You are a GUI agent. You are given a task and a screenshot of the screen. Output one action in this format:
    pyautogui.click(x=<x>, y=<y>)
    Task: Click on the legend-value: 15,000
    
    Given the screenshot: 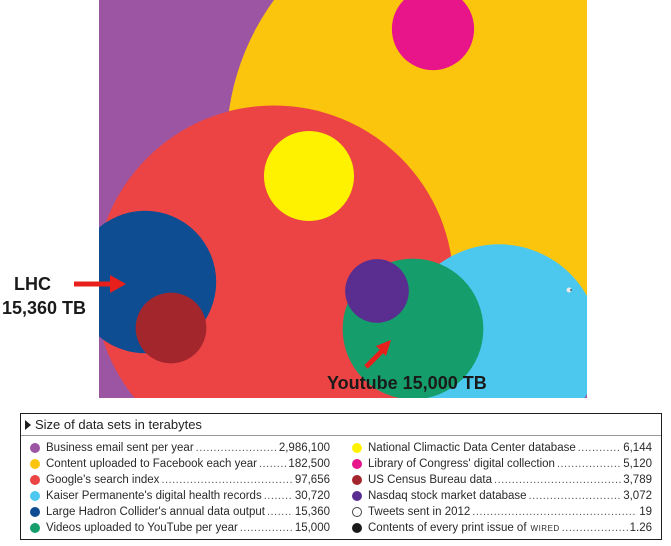 What is the action you would take?
    pyautogui.click(x=312, y=528)
    